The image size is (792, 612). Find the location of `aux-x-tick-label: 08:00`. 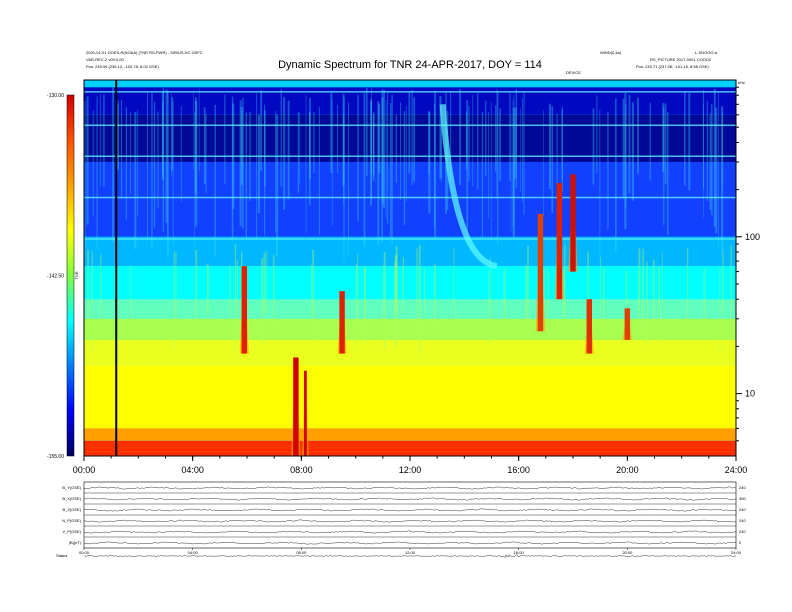

aux-x-tick-label: 08:00 is located at coordinates (301, 552).